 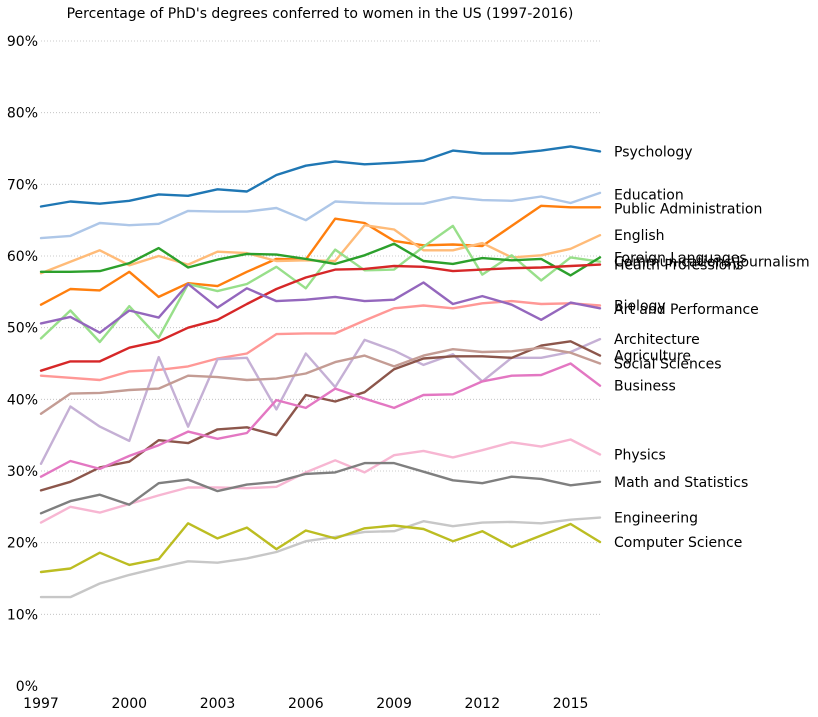 What do you see at coordinates (22, 472) in the screenshot?
I see `y-tick-label-30: 30%` at bounding box center [22, 472].